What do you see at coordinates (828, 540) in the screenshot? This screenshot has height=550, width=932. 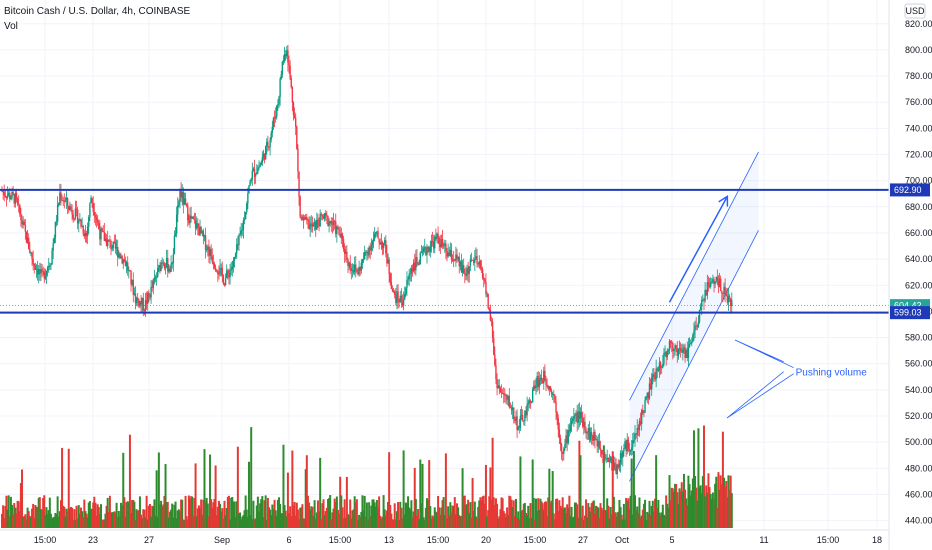 I see `x-tick-label: 15:00` at bounding box center [828, 540].